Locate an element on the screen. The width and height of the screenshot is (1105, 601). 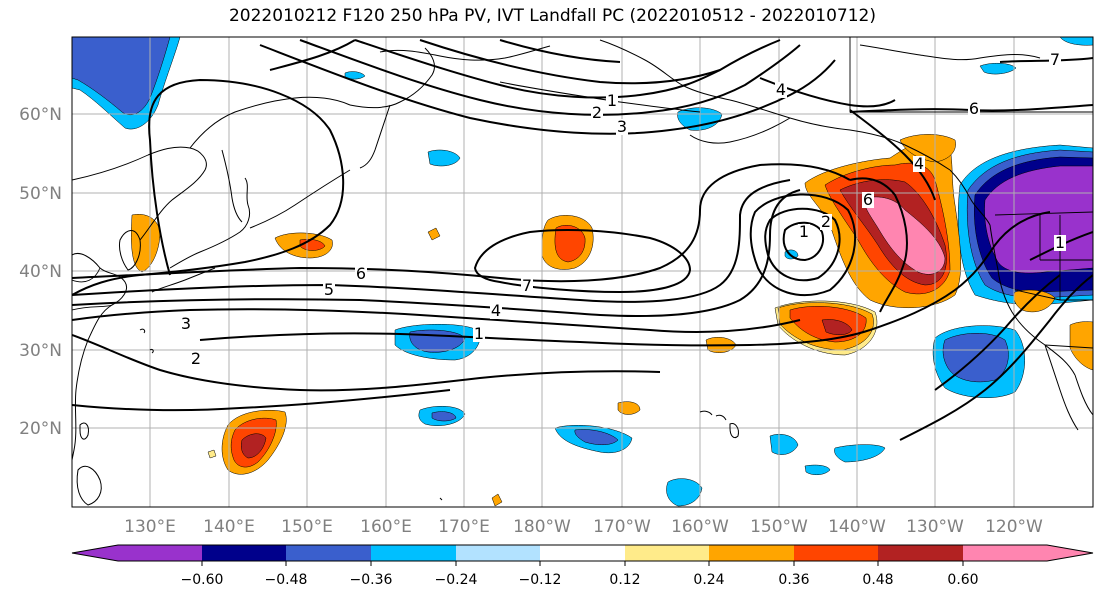
border-us-states is located at coordinates (1053, 258).